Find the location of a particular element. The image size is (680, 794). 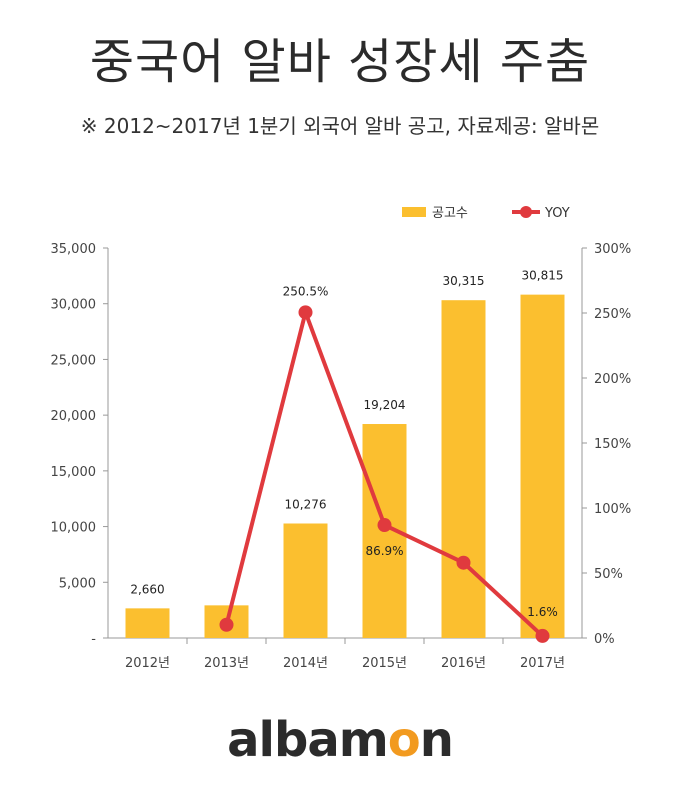

y-left-tick-label: 25,000 is located at coordinates (74, 360).